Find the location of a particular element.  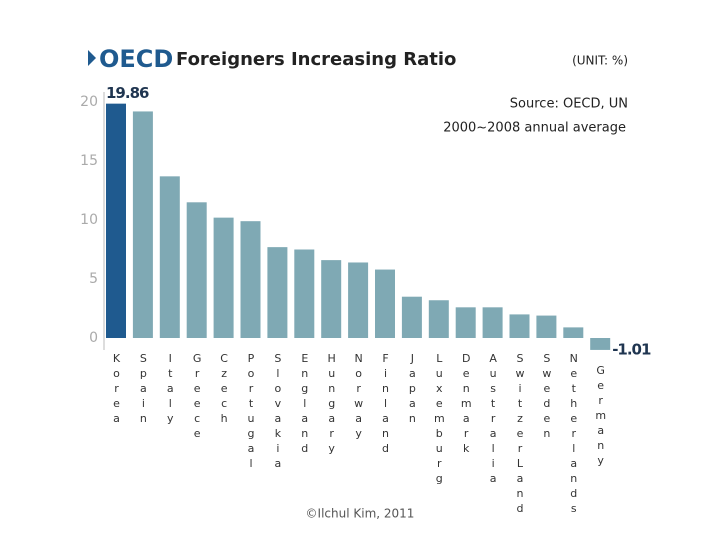

x-tick-label: Sweden is located at coordinates (546, 397).